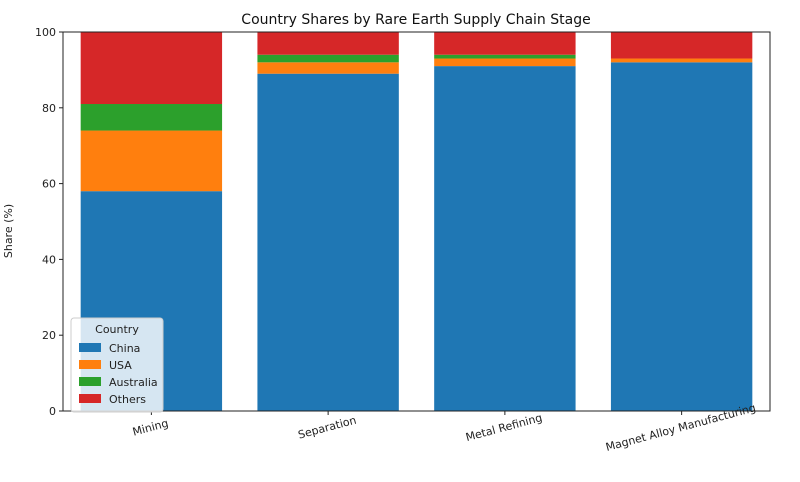  I want to click on y-tick-label: 40, so click(49, 259).